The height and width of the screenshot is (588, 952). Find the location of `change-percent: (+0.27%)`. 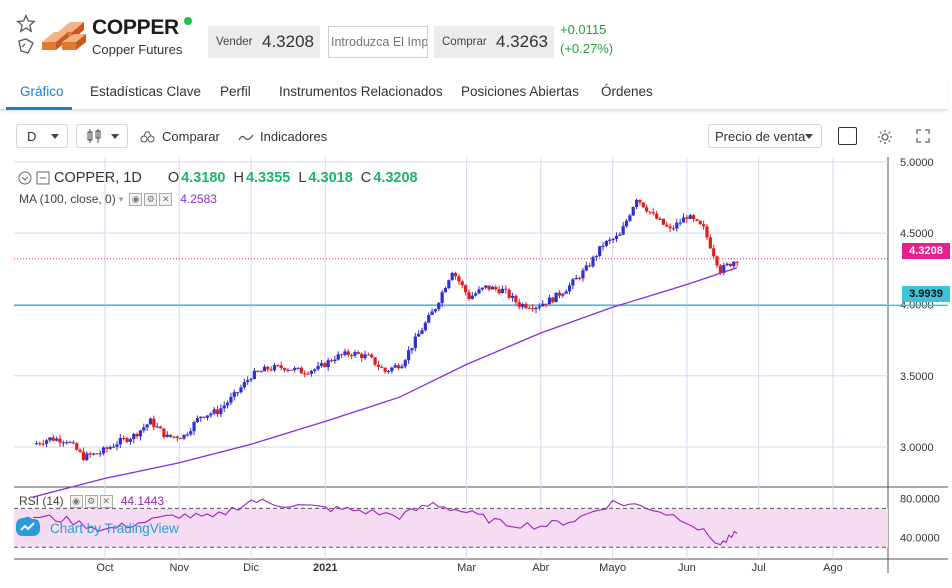

change-percent: (+0.27%) is located at coordinates (587, 48).